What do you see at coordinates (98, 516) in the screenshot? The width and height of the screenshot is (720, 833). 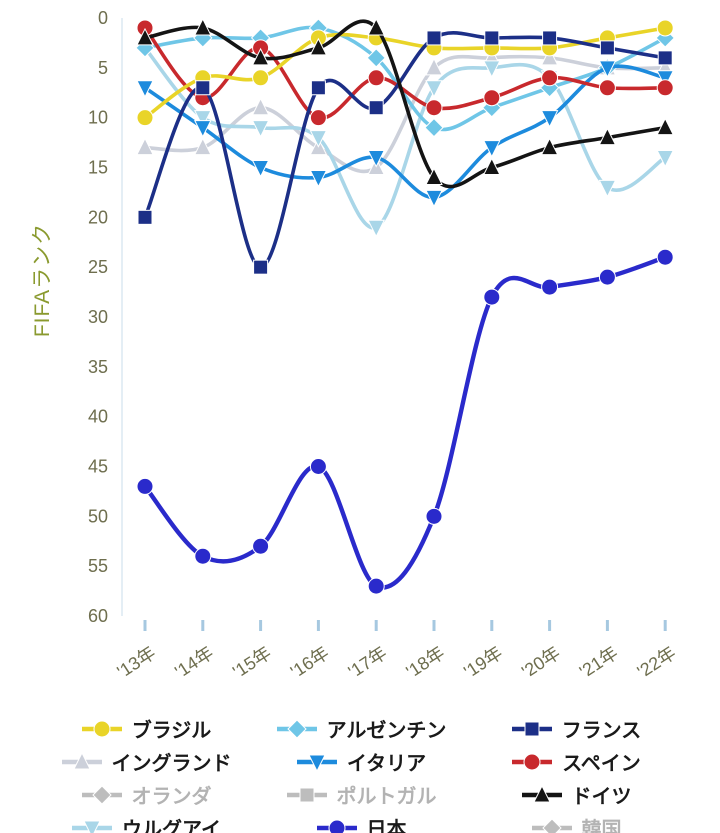 I see `y-axis-tick-label: 50` at bounding box center [98, 516].